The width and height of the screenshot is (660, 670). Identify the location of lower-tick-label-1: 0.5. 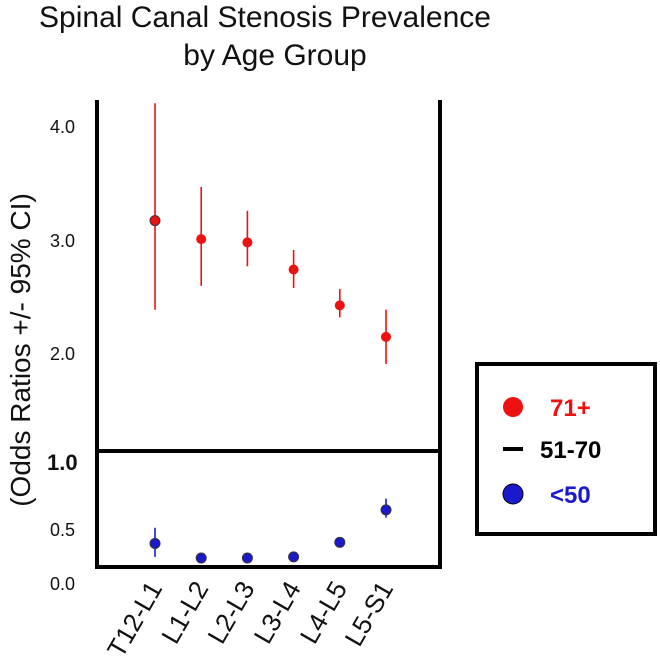
(62, 530).